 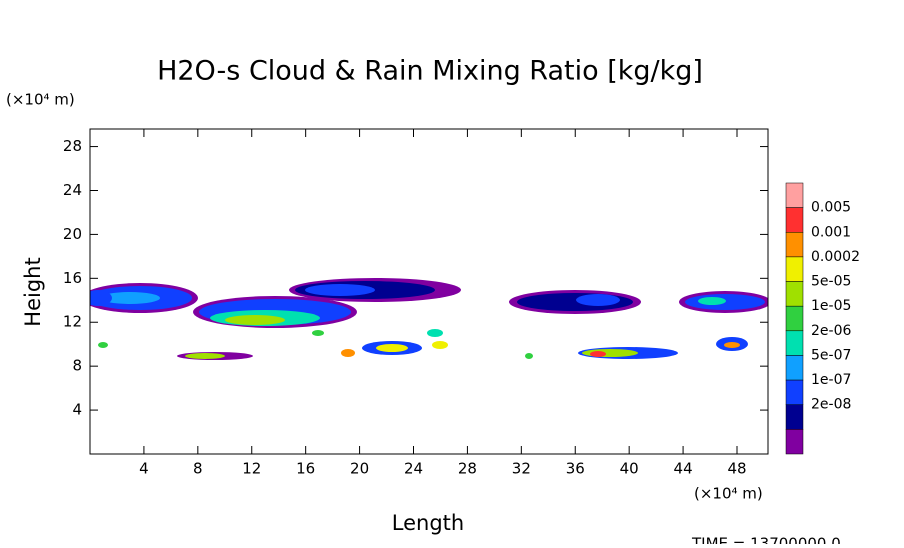 What do you see at coordinates (831, 355) in the screenshot?
I see `colorbar-label: 5e-07` at bounding box center [831, 355].